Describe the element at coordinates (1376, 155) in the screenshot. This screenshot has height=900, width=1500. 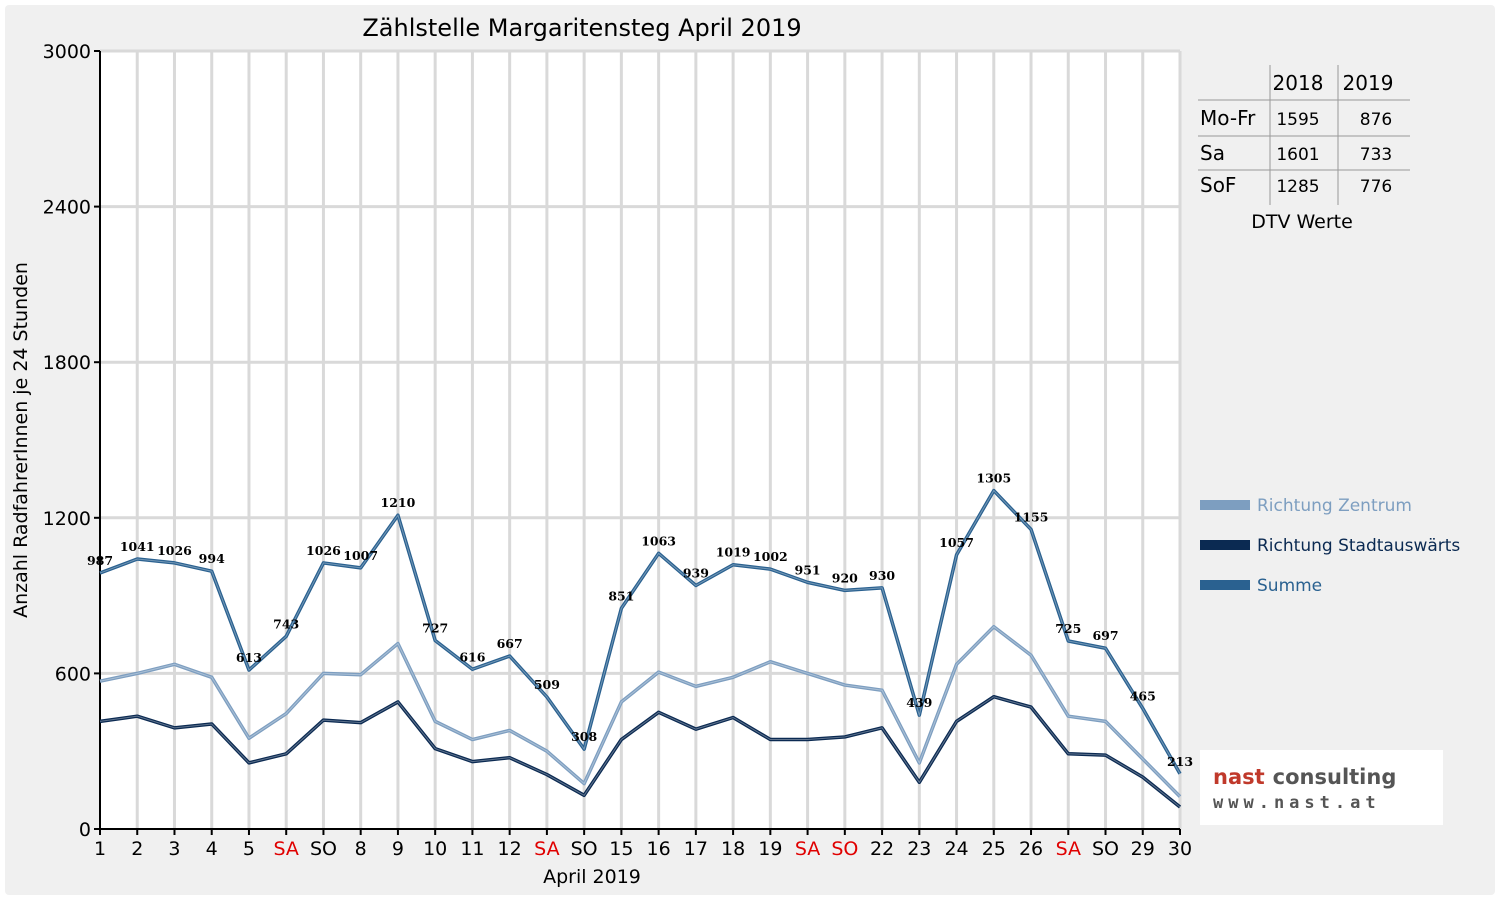
I see `table-cell: 733` at that location.